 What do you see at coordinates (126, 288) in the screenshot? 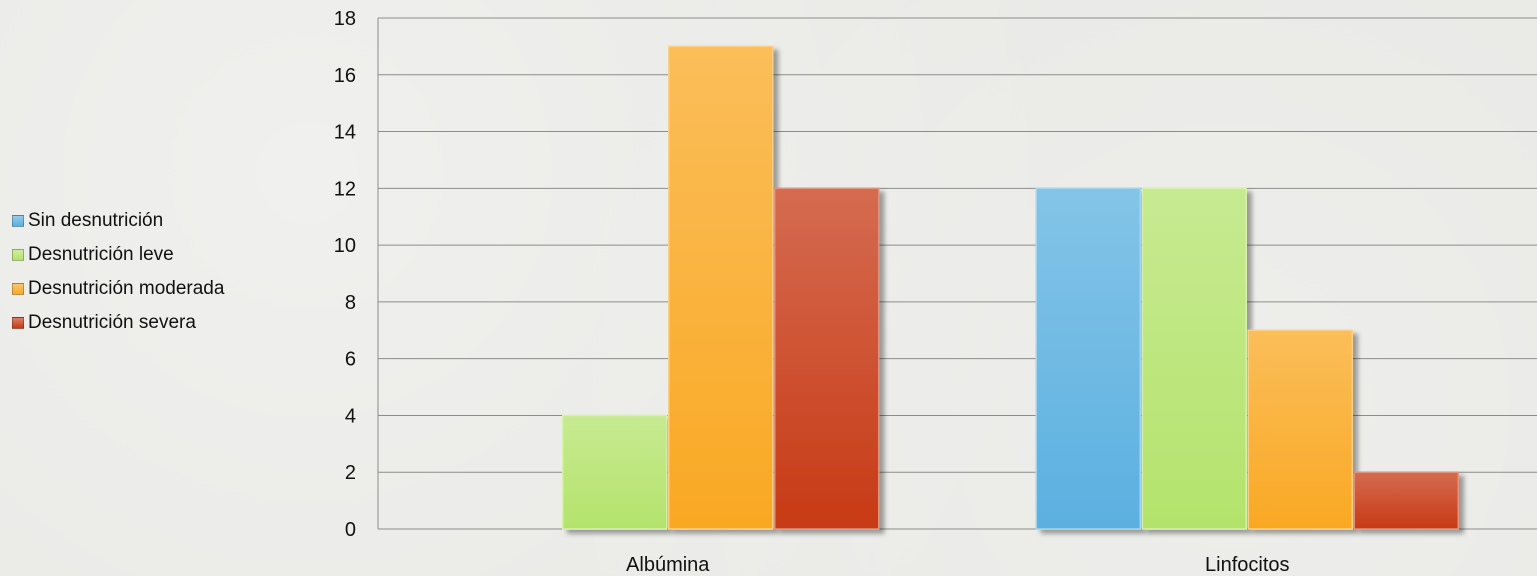
I see `legend-label: Desnutrición moderada` at bounding box center [126, 288].